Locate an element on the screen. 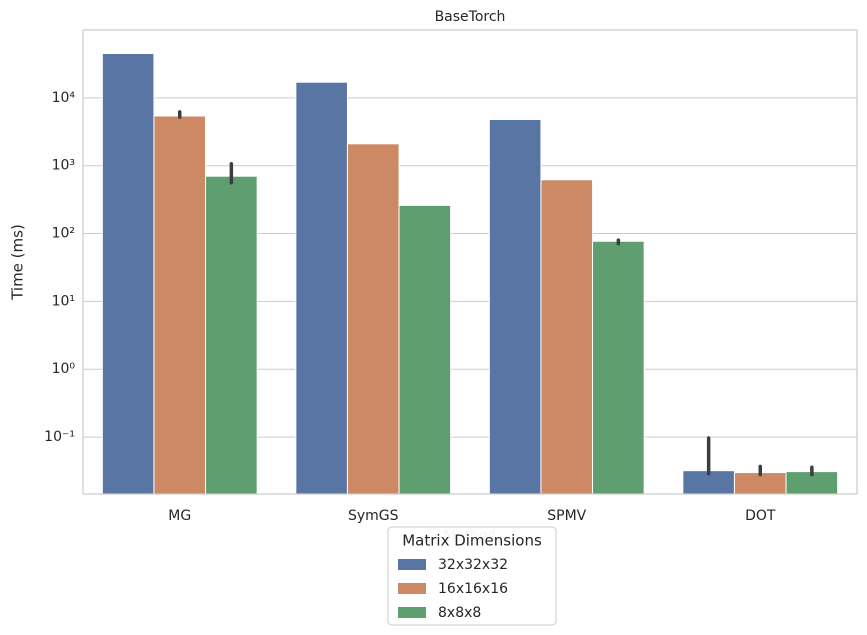  y-tick-label: 10⁴ is located at coordinates (64, 98).